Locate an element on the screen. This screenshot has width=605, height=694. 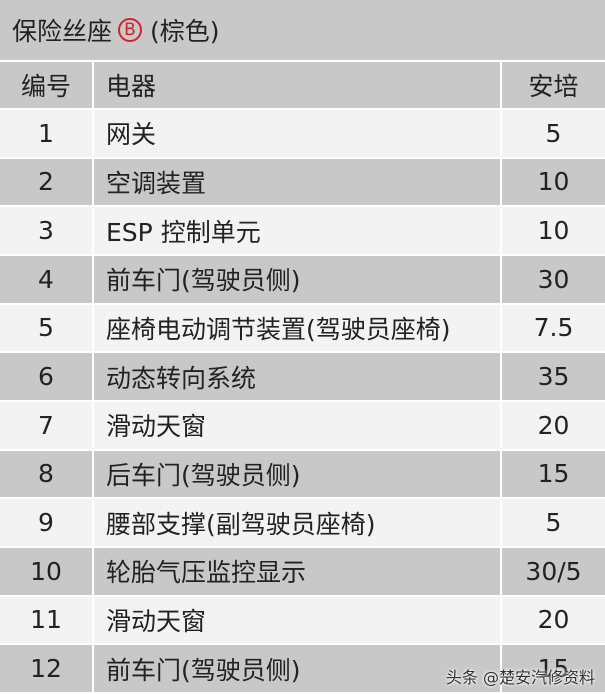
title-bar: 保险丝座 B (棕色) is located at coordinates (302, 30).